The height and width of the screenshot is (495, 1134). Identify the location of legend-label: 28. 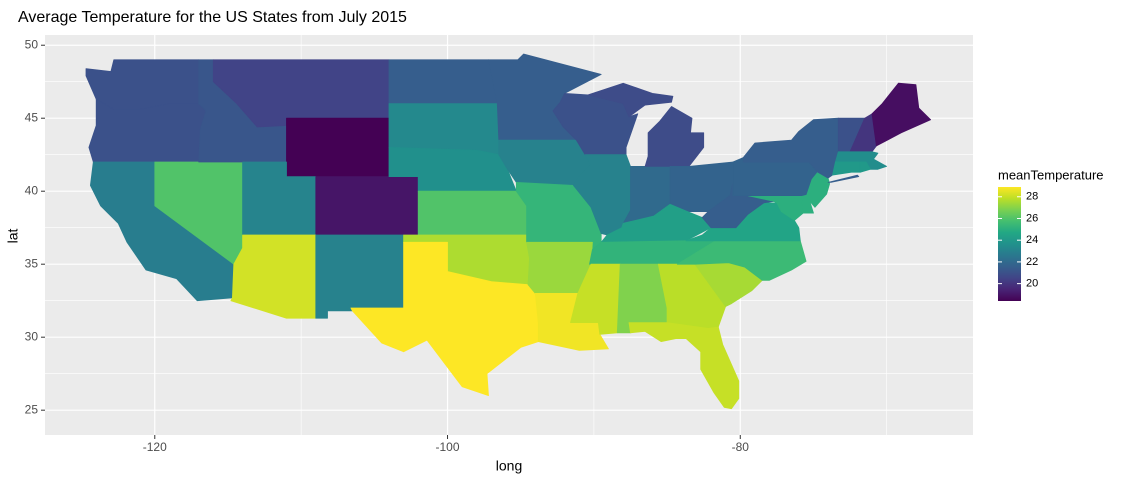
(1032, 197).